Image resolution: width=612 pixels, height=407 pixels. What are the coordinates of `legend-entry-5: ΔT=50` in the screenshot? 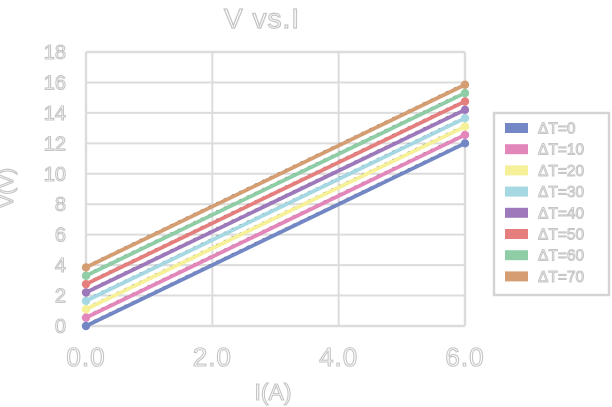 It's located at (545, 235).